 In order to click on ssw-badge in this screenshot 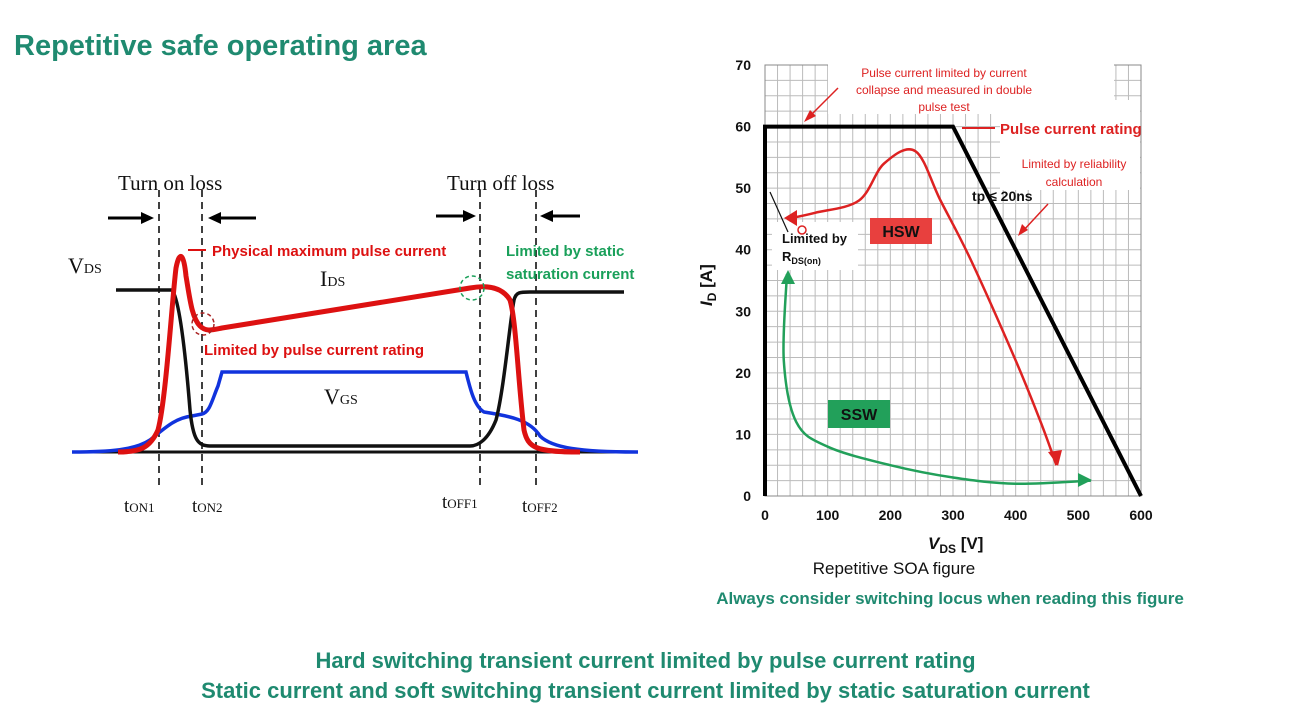, I will do `click(859, 414)`.